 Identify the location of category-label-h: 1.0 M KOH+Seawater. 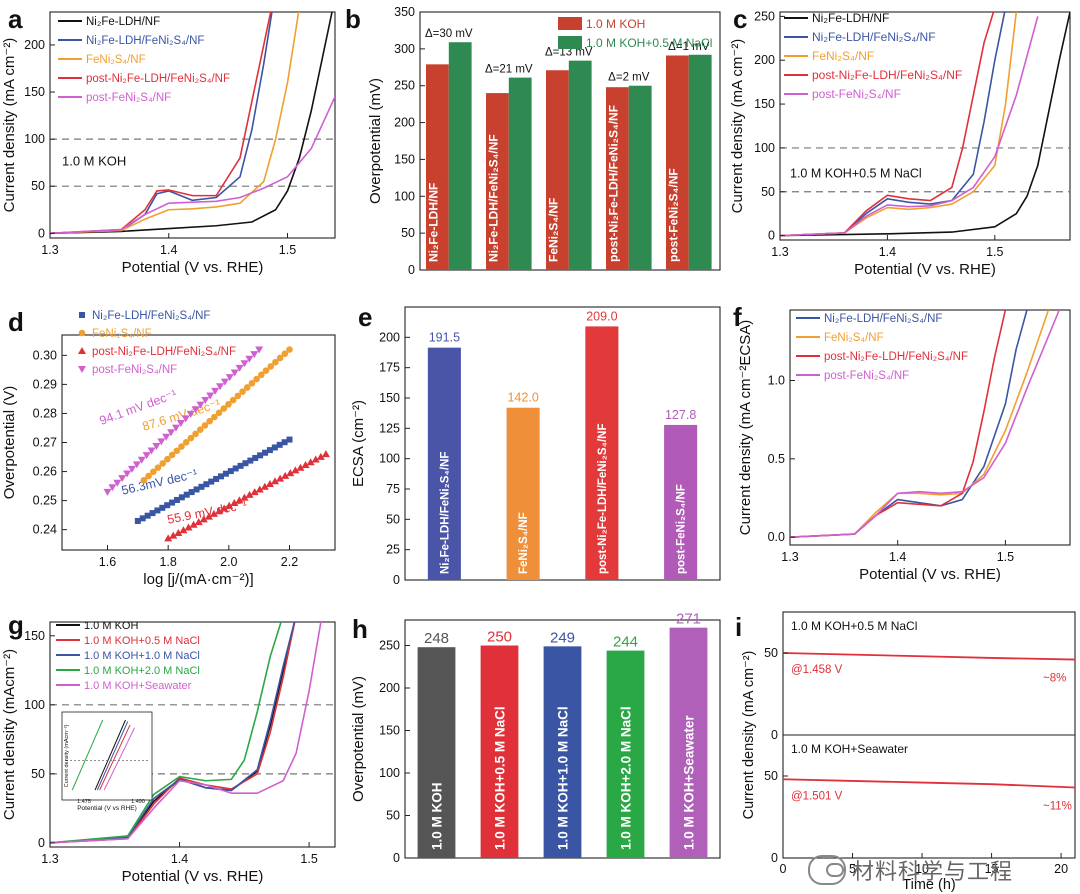
(689, 782).